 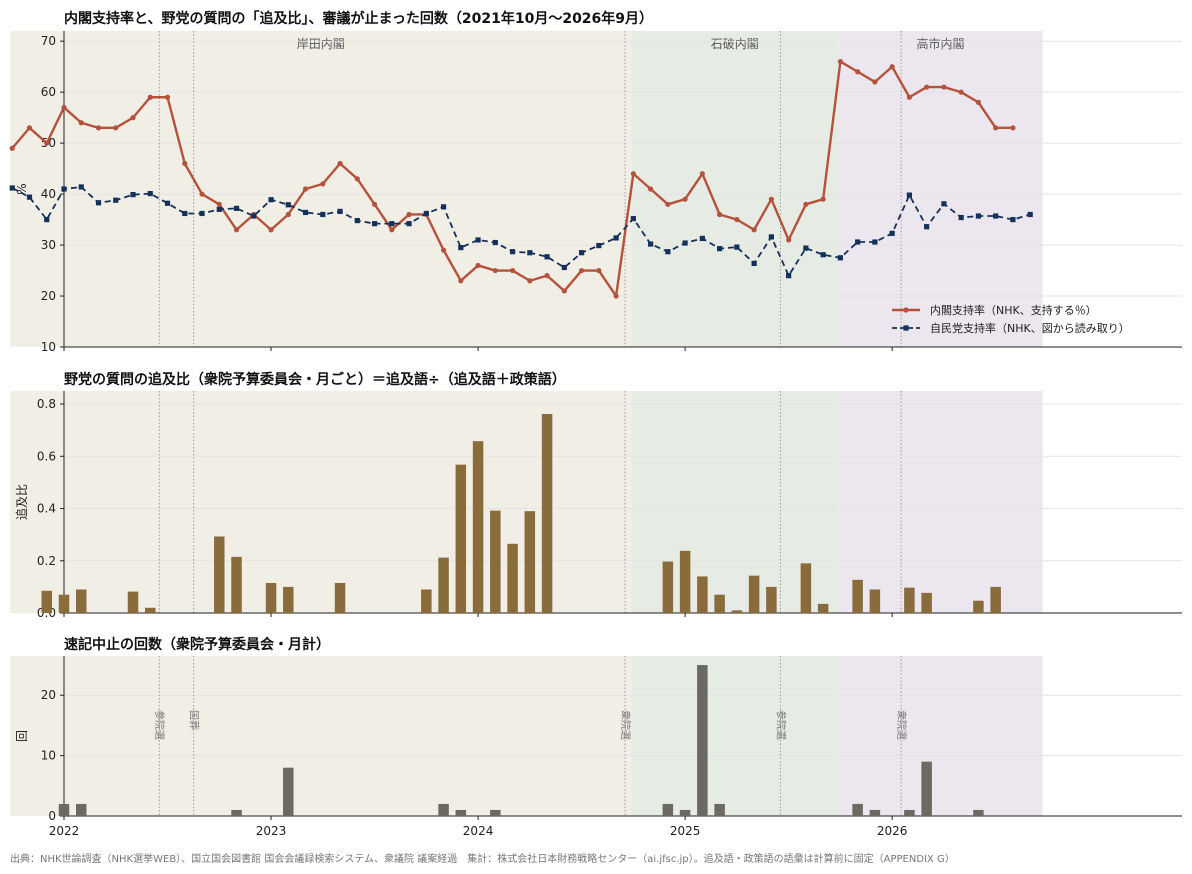 What do you see at coordinates (46, 456) in the screenshot?
I see `y-tick-label: 0.6` at bounding box center [46, 456].